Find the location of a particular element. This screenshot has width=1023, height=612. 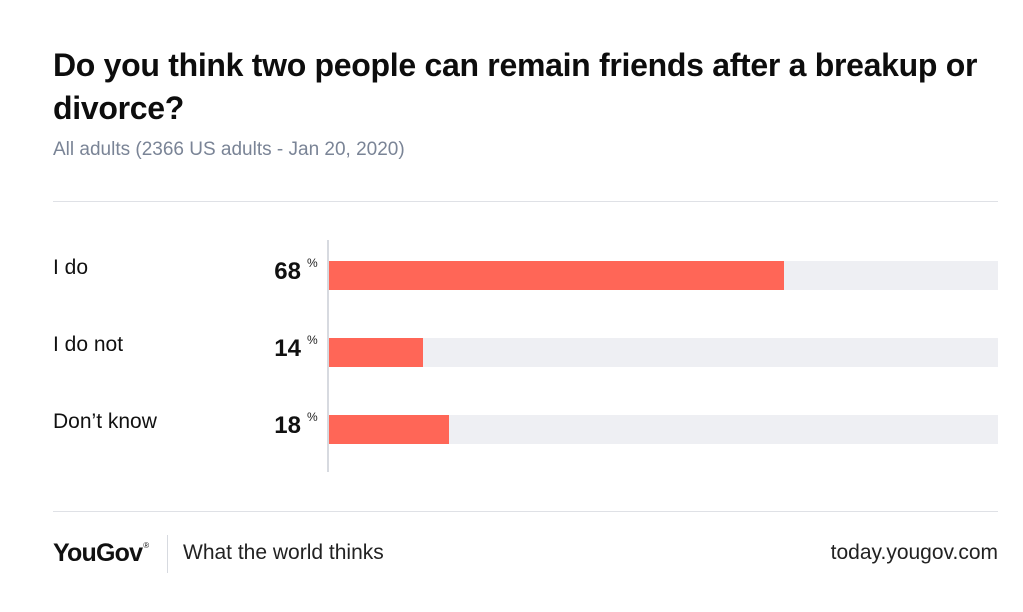

bar-value-label: 18 is located at coordinates (287, 425).